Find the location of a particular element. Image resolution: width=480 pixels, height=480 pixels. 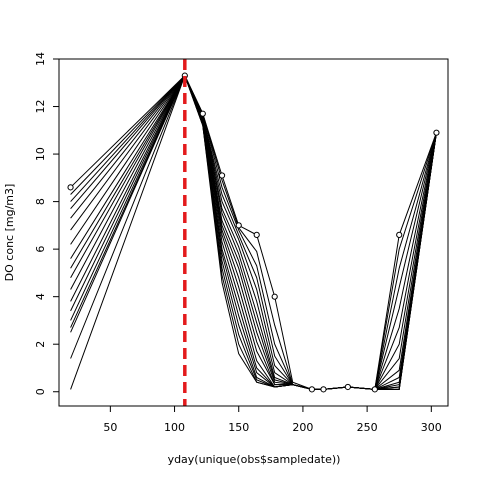

y-tick-label: 8 is located at coordinates (40, 201).